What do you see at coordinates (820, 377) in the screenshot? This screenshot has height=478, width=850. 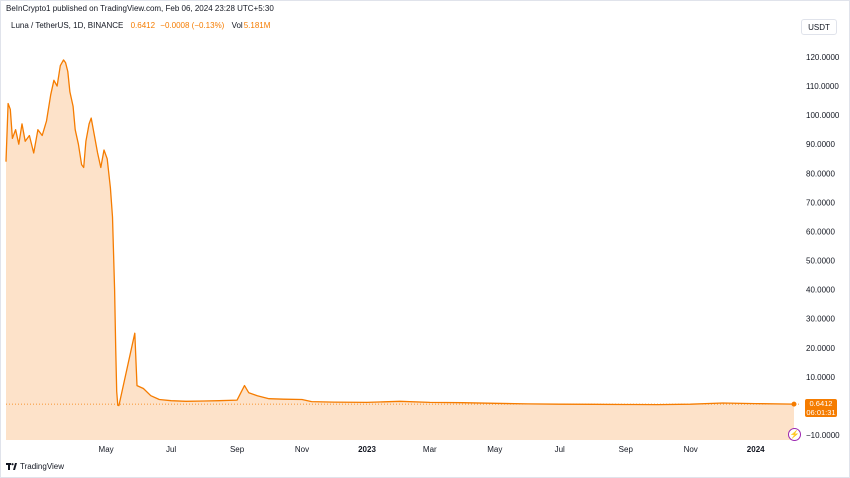 I see `y-tick-label: 10.0000` at bounding box center [820, 377].